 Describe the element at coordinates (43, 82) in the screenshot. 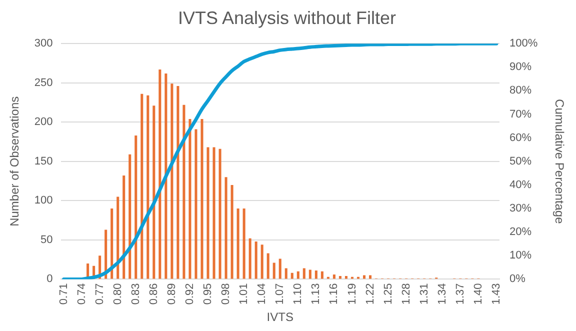

I see `y-tick-label: 250` at that location.